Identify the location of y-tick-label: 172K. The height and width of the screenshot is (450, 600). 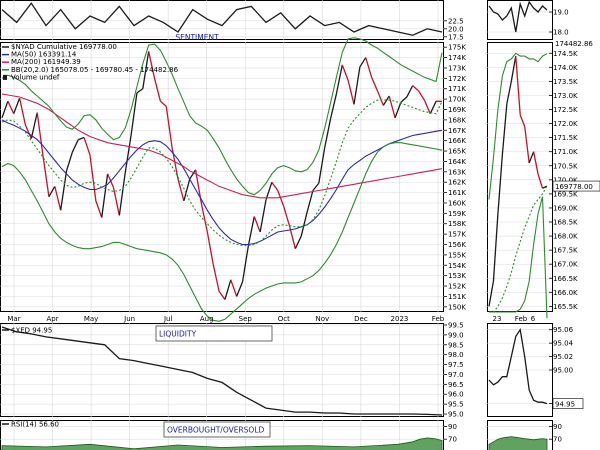
(457, 79).